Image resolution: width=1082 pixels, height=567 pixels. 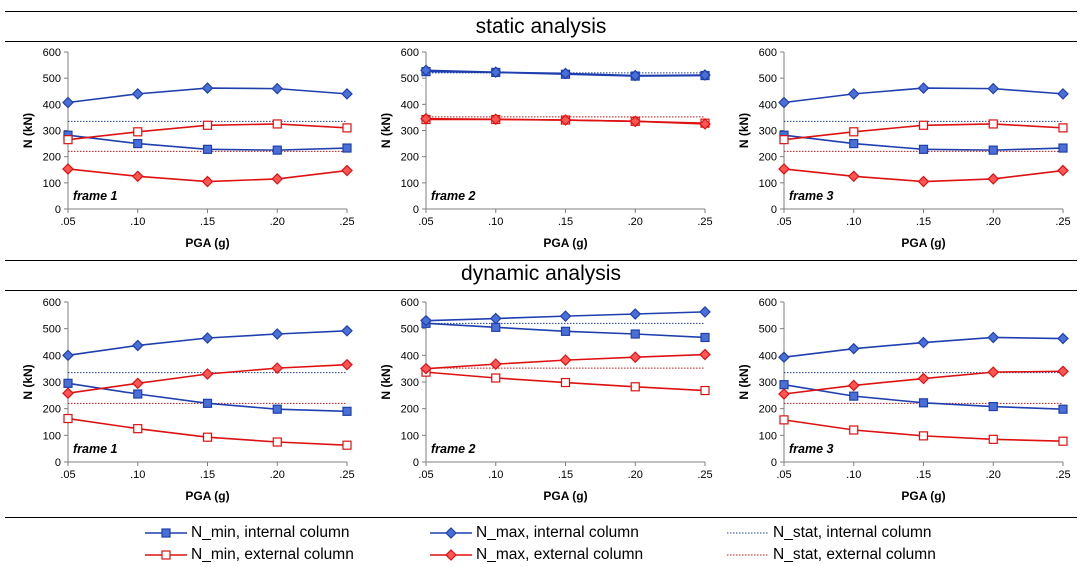 What do you see at coordinates (811, 449) in the screenshot?
I see `frame-annotation: frame 3` at bounding box center [811, 449].